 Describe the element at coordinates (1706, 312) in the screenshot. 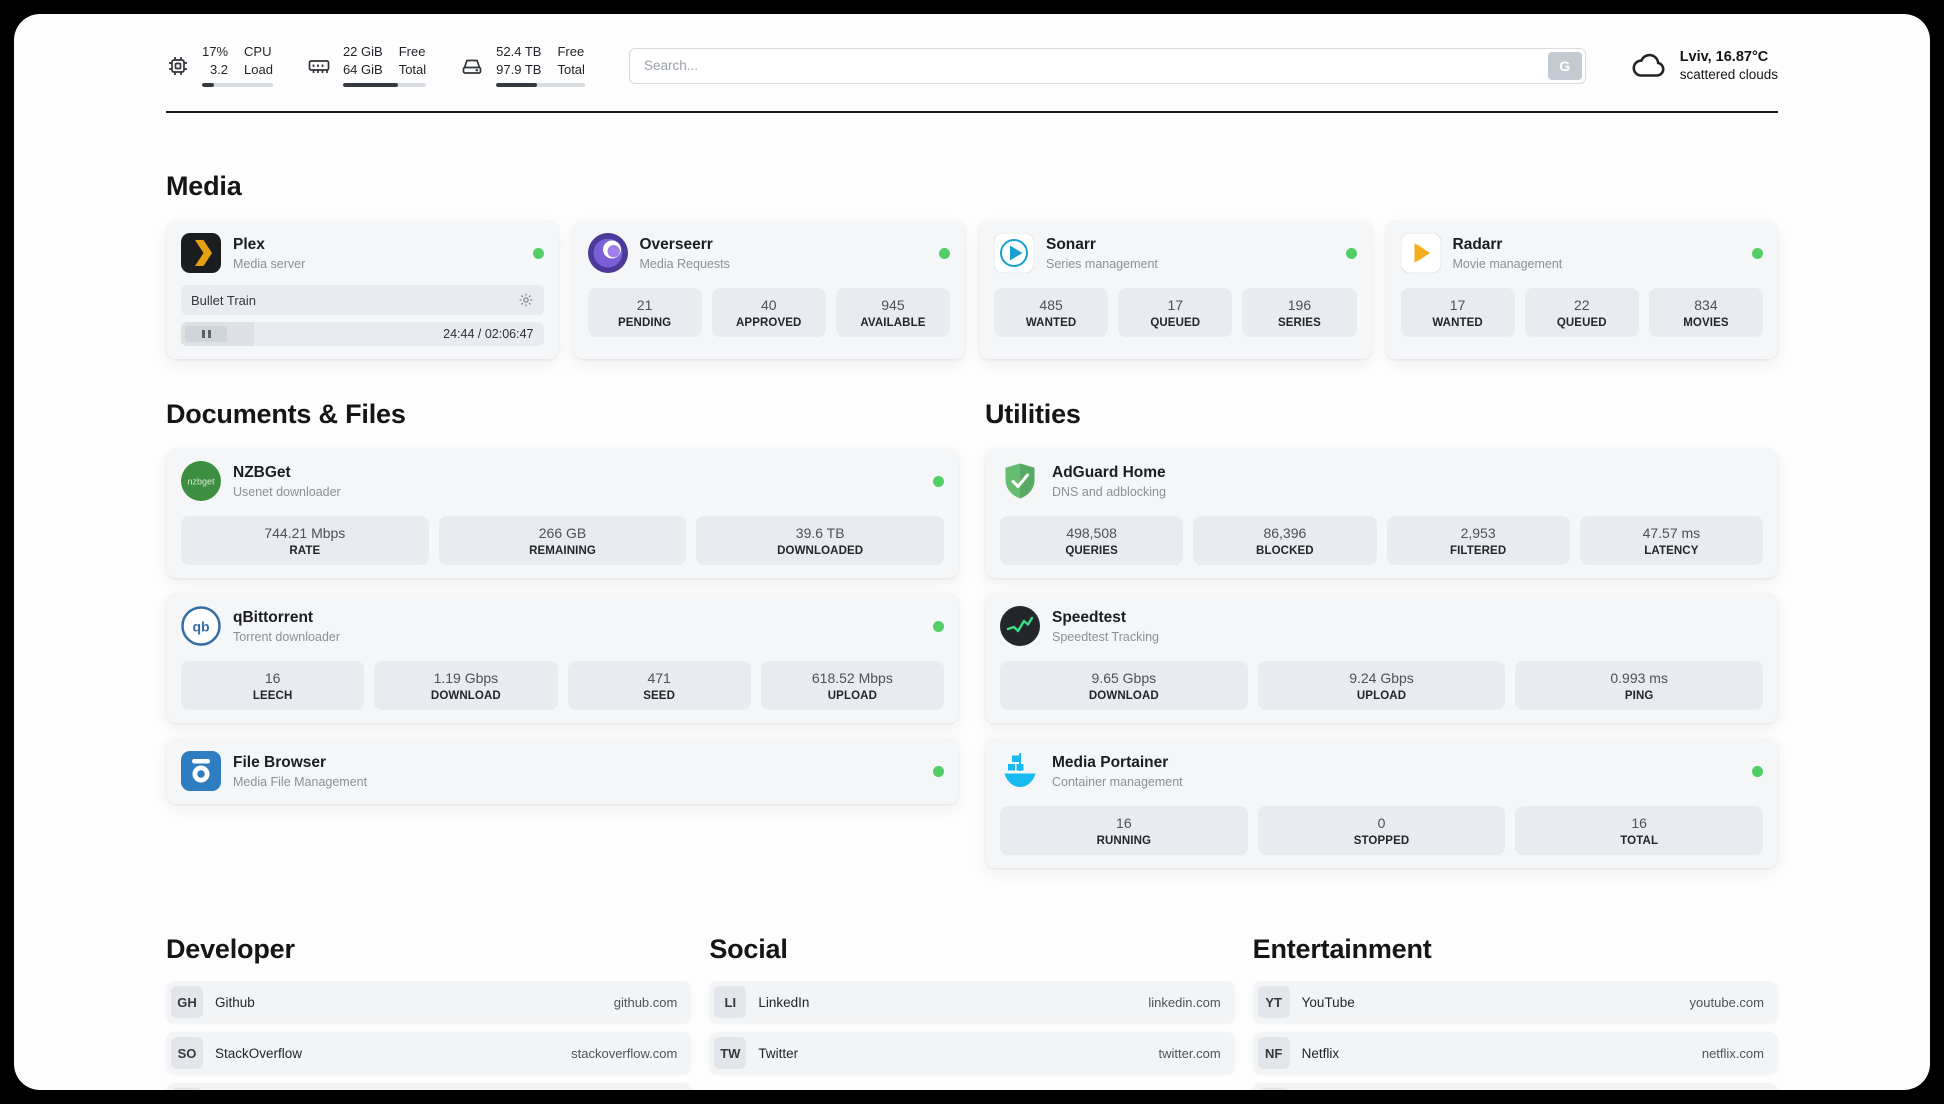

I see `stat-movies: 834 MOVIES` at that location.